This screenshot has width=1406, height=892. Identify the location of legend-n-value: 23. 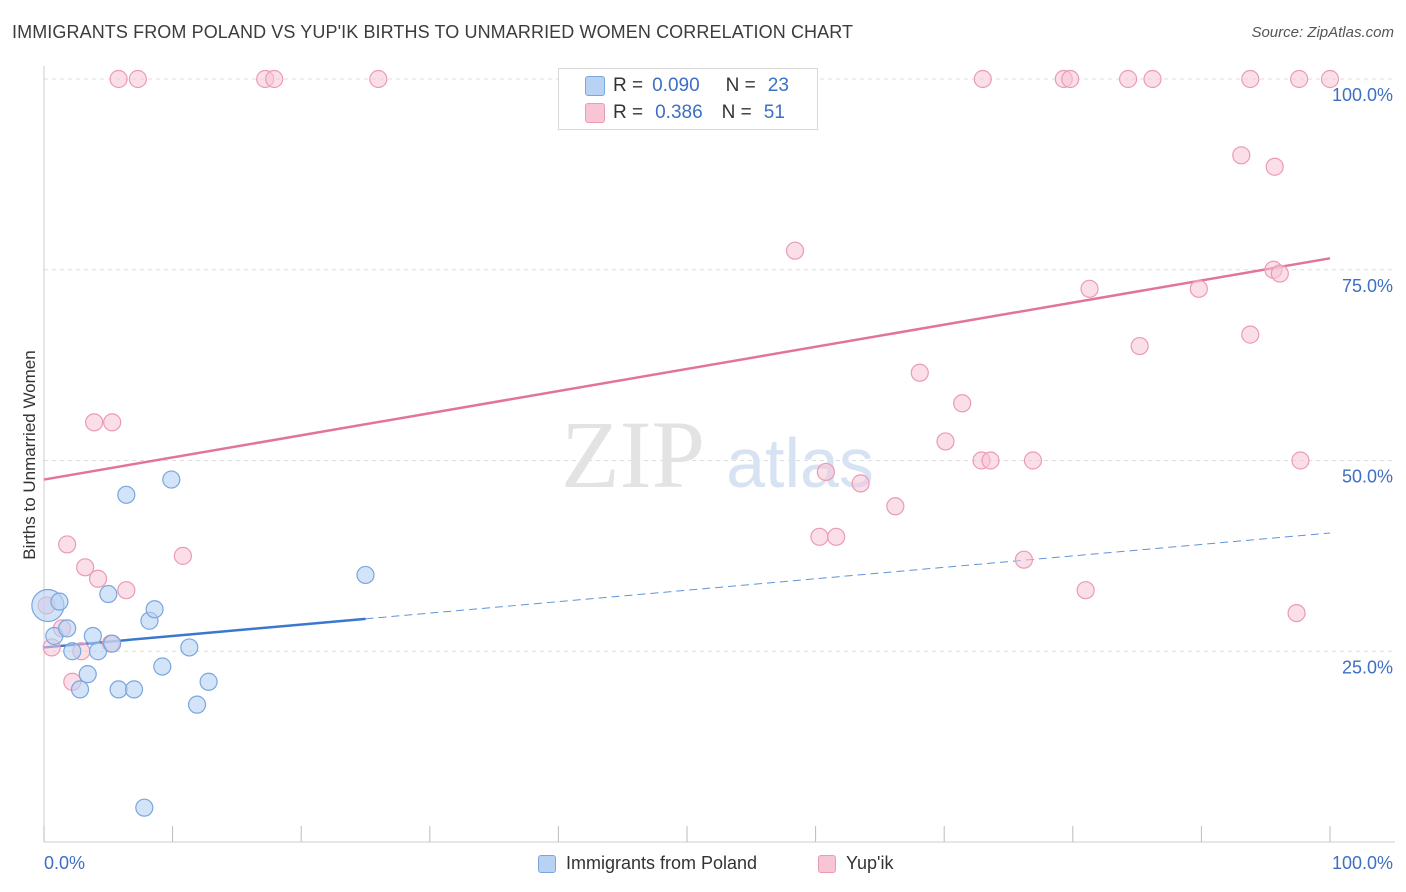
(778, 85).